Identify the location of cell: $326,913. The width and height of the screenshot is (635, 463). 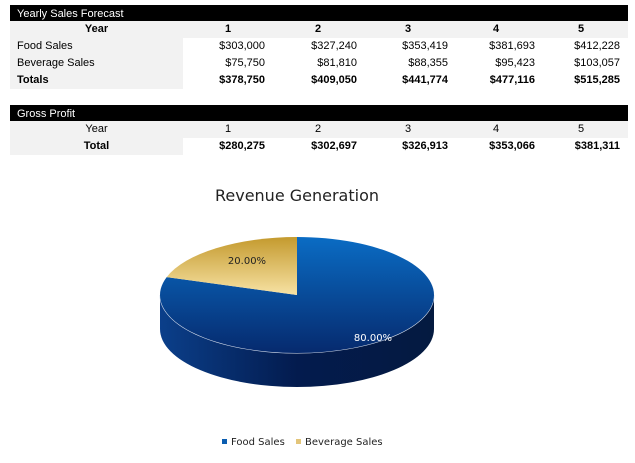
(425, 146).